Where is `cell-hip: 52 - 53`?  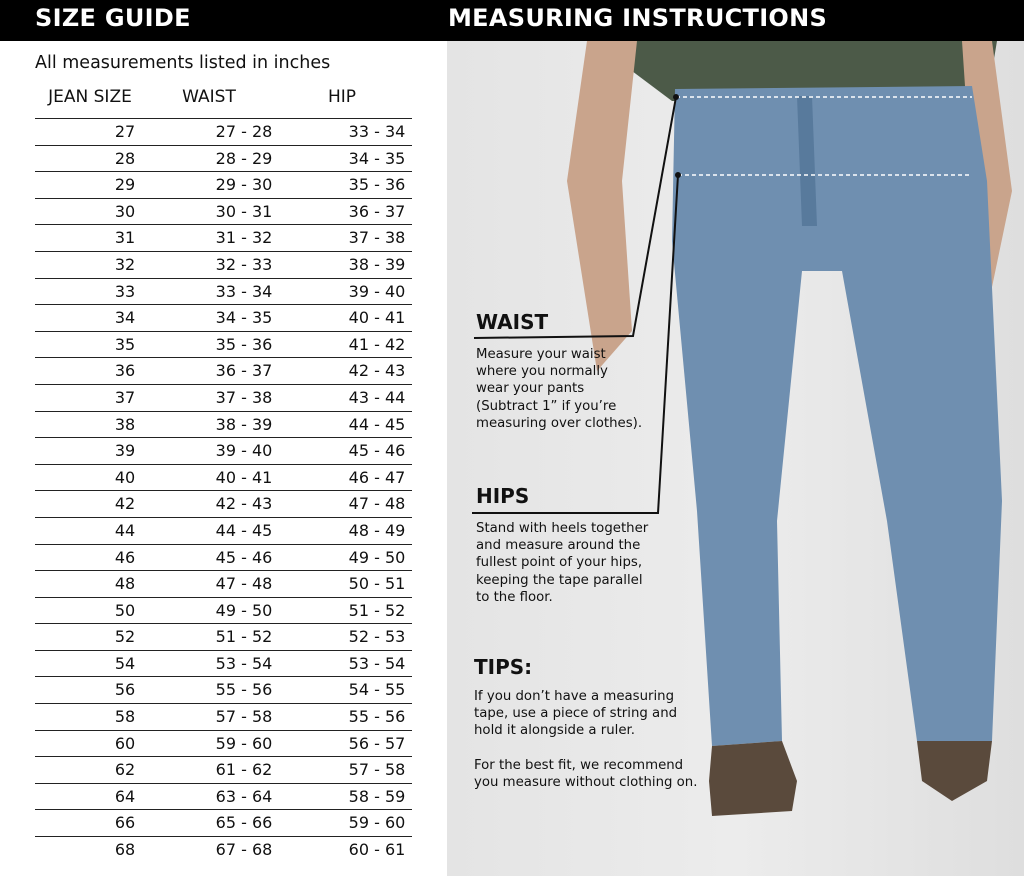 cell-hip: 52 - 53 is located at coordinates (377, 637).